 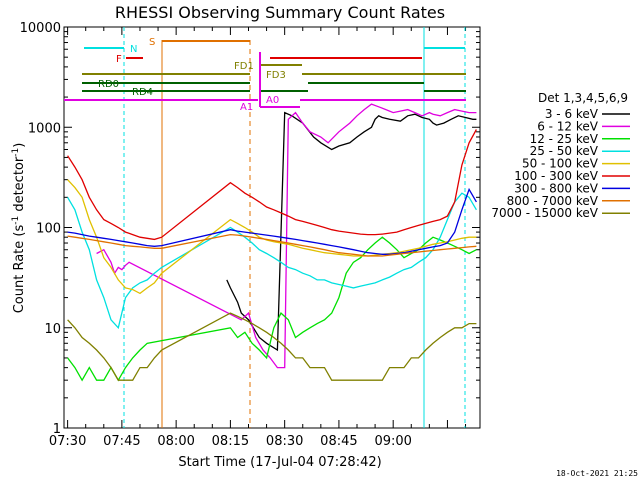 I want to click on state-label-a0: A0, so click(x=272, y=100).